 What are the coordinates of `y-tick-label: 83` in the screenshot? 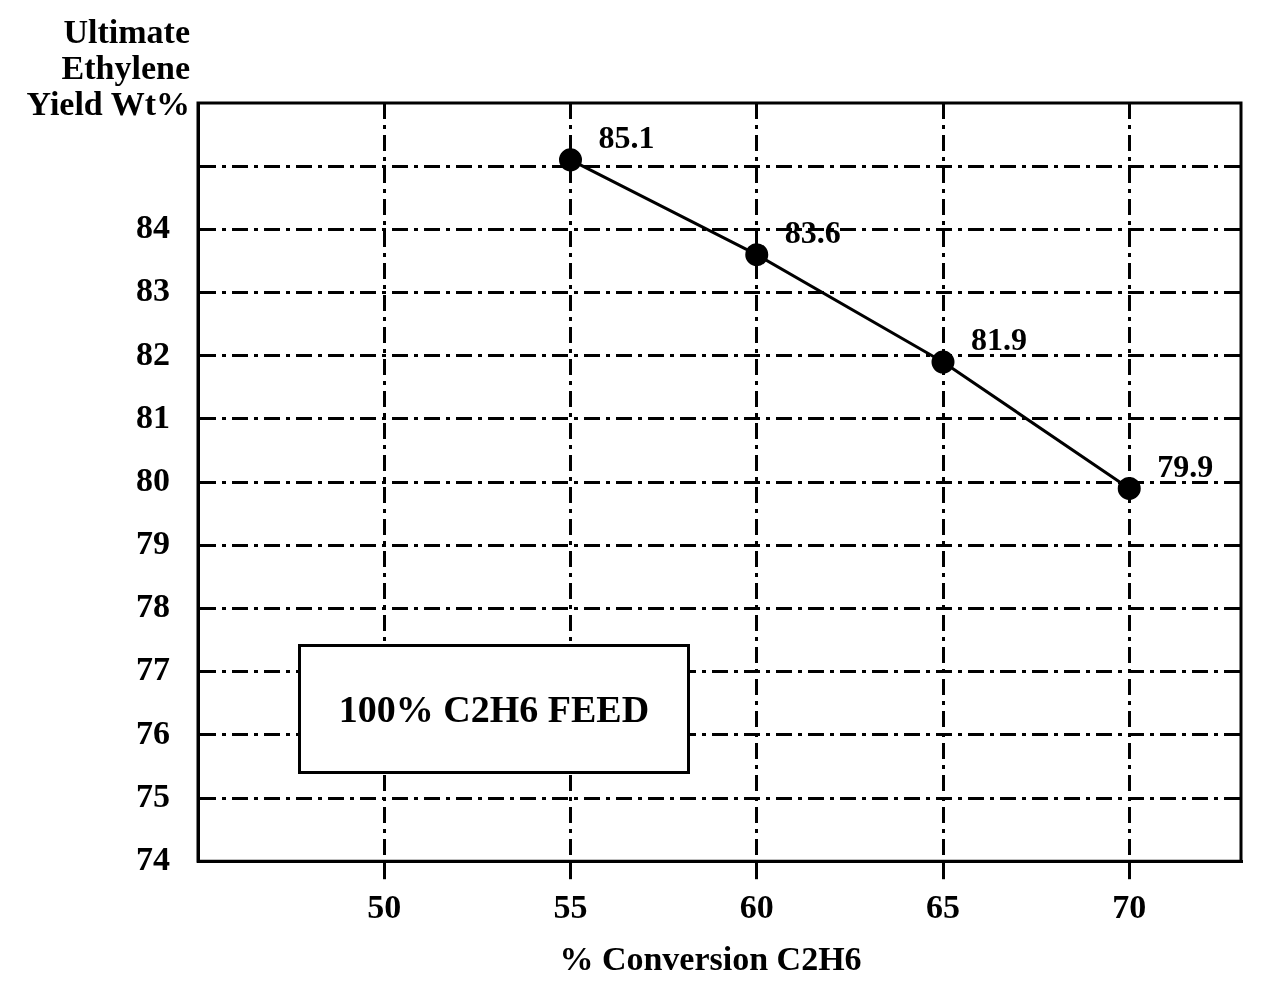 It's located at (153, 290).